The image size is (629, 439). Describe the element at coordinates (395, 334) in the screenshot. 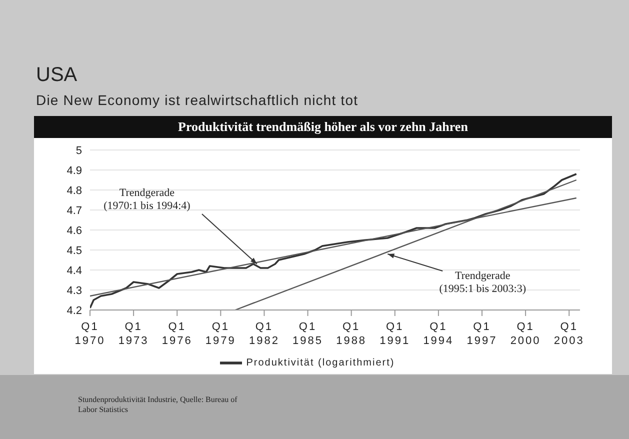

I see `x-tick-label: Q1 1991` at that location.